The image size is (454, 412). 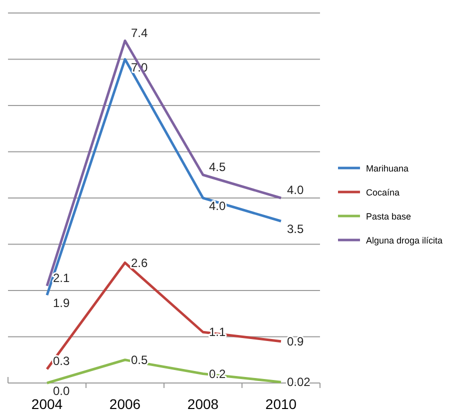 What do you see at coordinates (281, 404) in the screenshot?
I see `x-tick-label: 2010` at bounding box center [281, 404].